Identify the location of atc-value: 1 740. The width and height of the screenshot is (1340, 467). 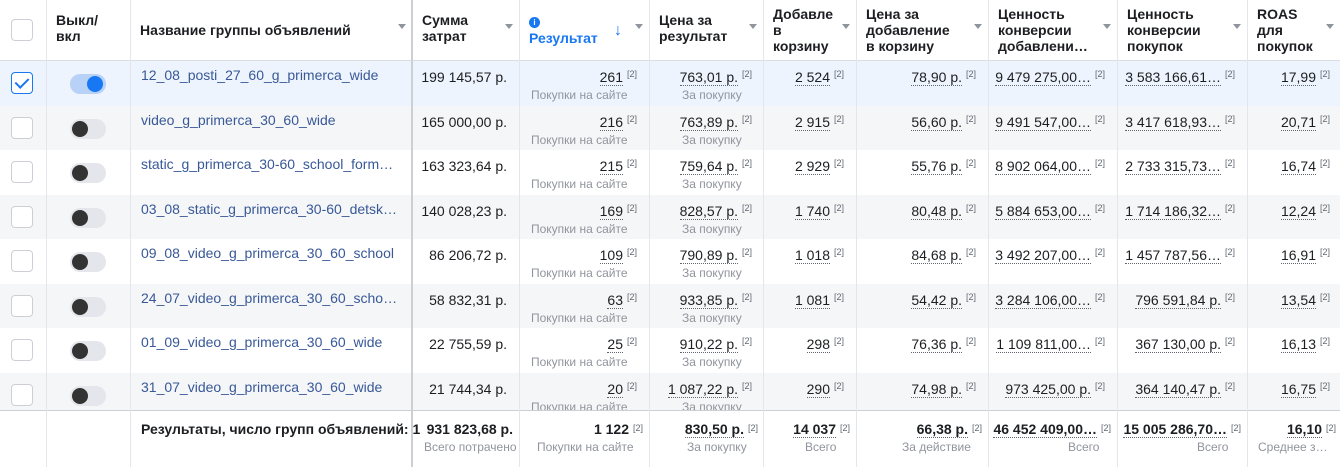
(812, 211).